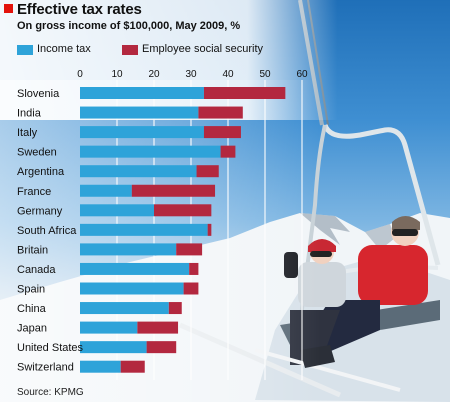  I want to click on legend-swatch-employee-social-security, so click(130, 50).